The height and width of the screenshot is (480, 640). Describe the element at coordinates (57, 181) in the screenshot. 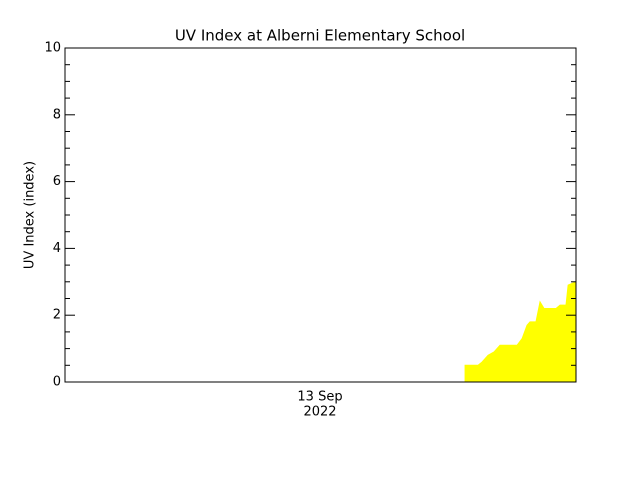

I see `y-tick-label: 6` at that location.